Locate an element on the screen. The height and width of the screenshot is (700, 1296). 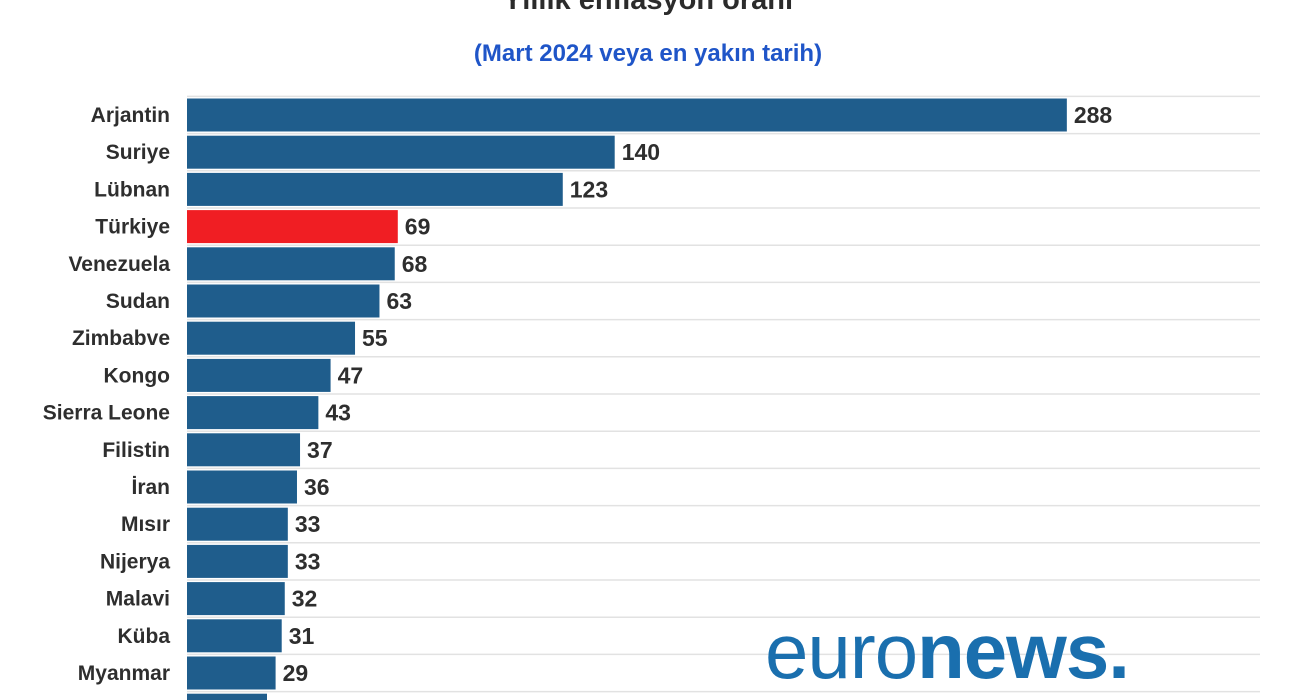
category-label: Myanmar is located at coordinates (124, 673).